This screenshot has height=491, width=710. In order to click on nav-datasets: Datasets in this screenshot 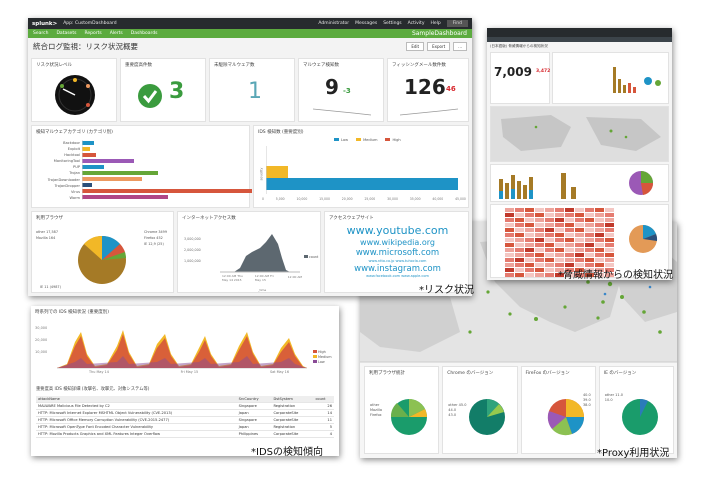, I will do `click(66, 33)`.